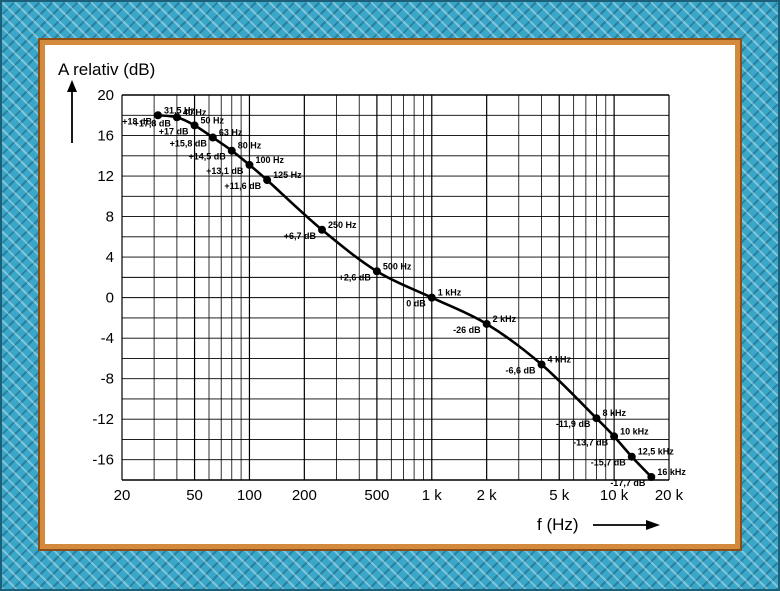  Describe the element at coordinates (558, 524) in the screenshot. I see `x-axis-label: f (Hz)` at that location.